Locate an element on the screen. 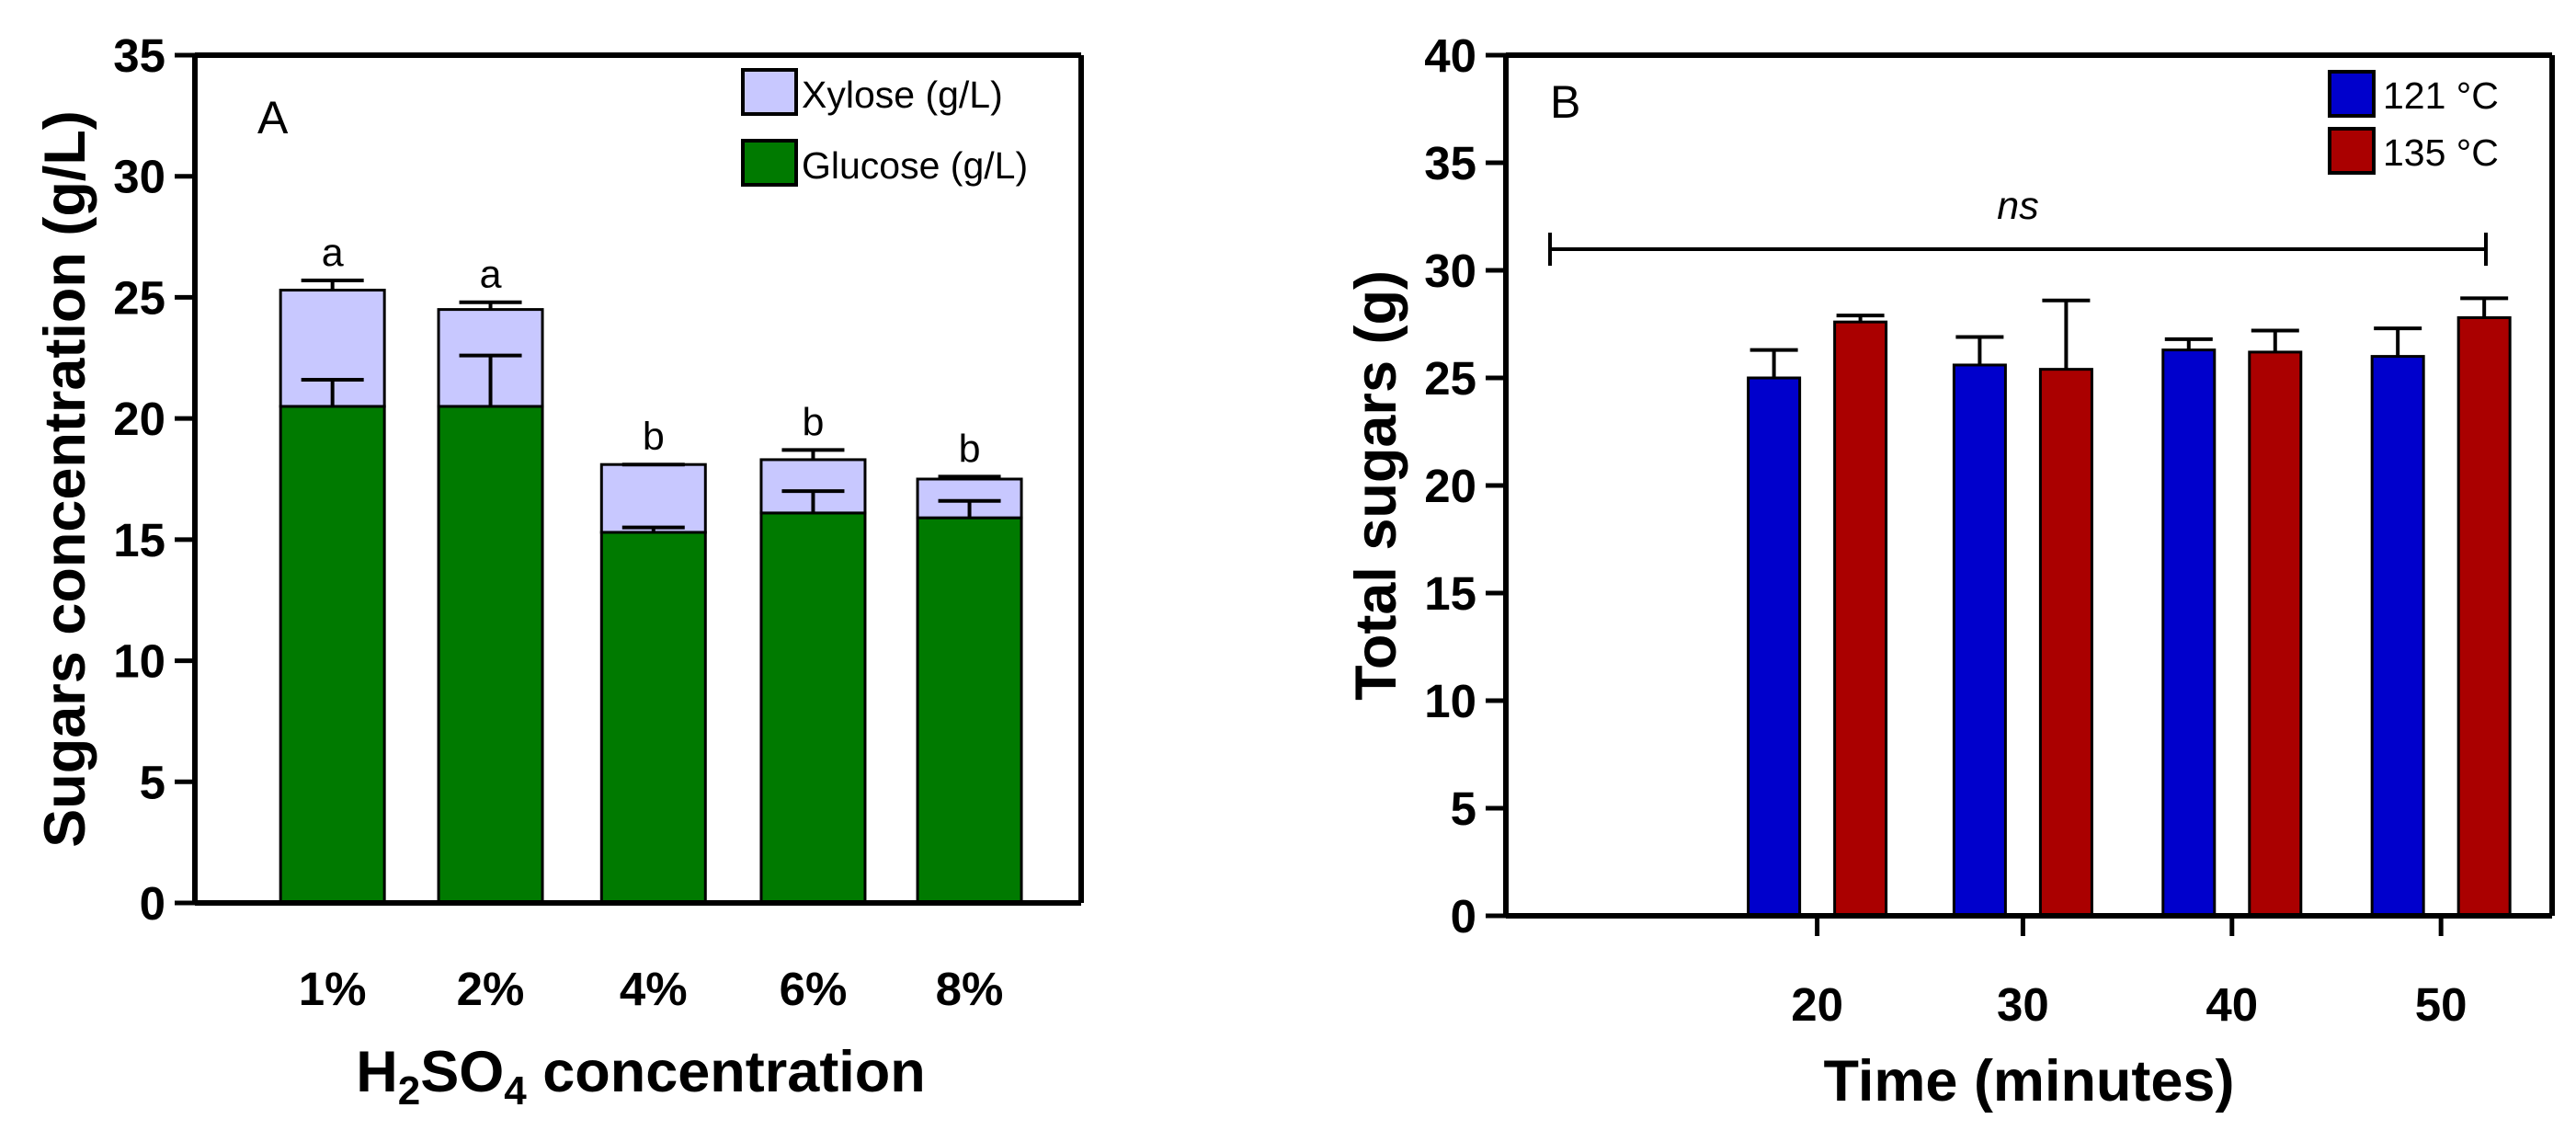  error-total-8% is located at coordinates (969, 476).